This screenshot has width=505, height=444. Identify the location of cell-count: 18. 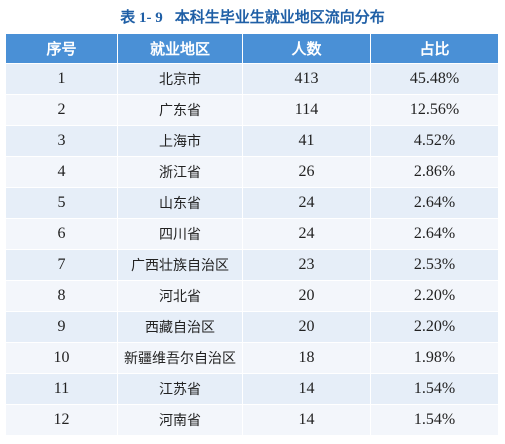
(306, 358).